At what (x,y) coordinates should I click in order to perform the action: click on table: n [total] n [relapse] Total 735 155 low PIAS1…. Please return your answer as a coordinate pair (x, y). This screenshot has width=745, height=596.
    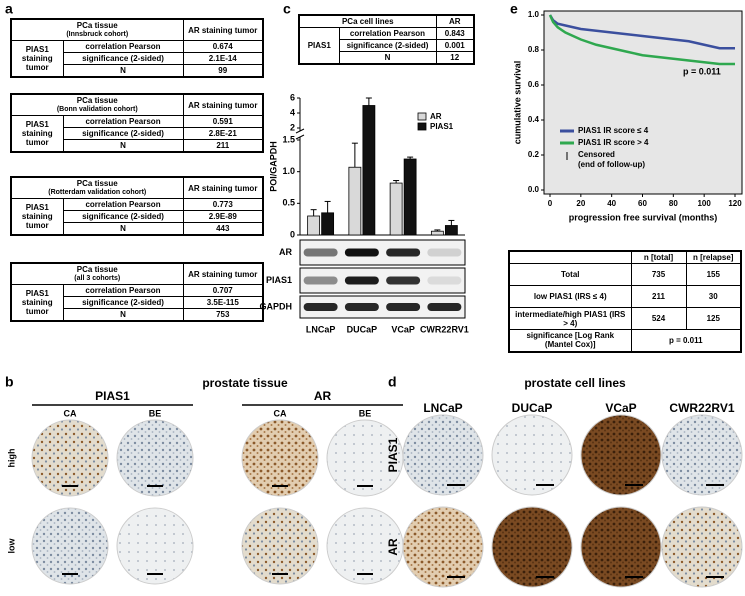
    Looking at the image, I should click on (625, 301).